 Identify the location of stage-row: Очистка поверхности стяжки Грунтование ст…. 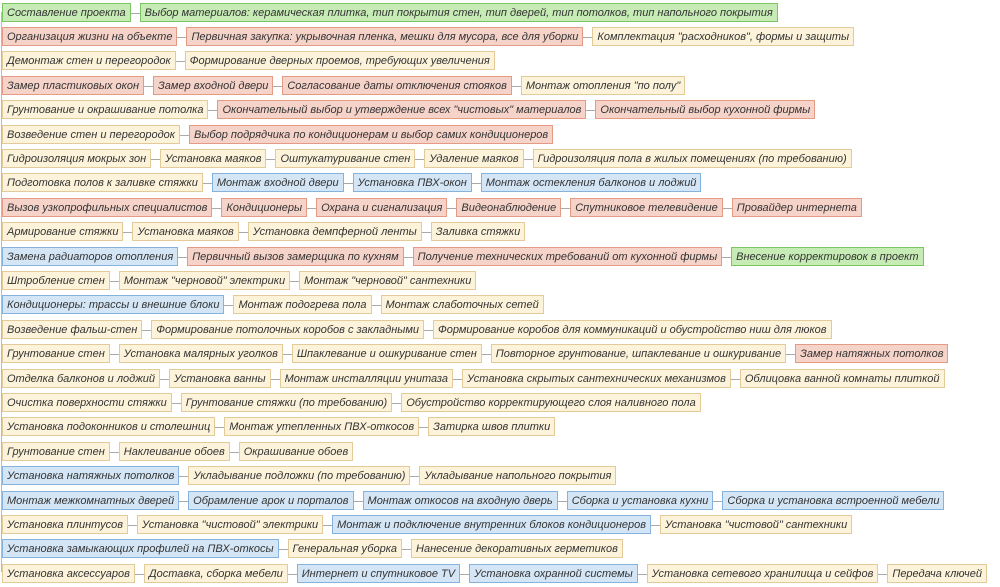
(356, 402).